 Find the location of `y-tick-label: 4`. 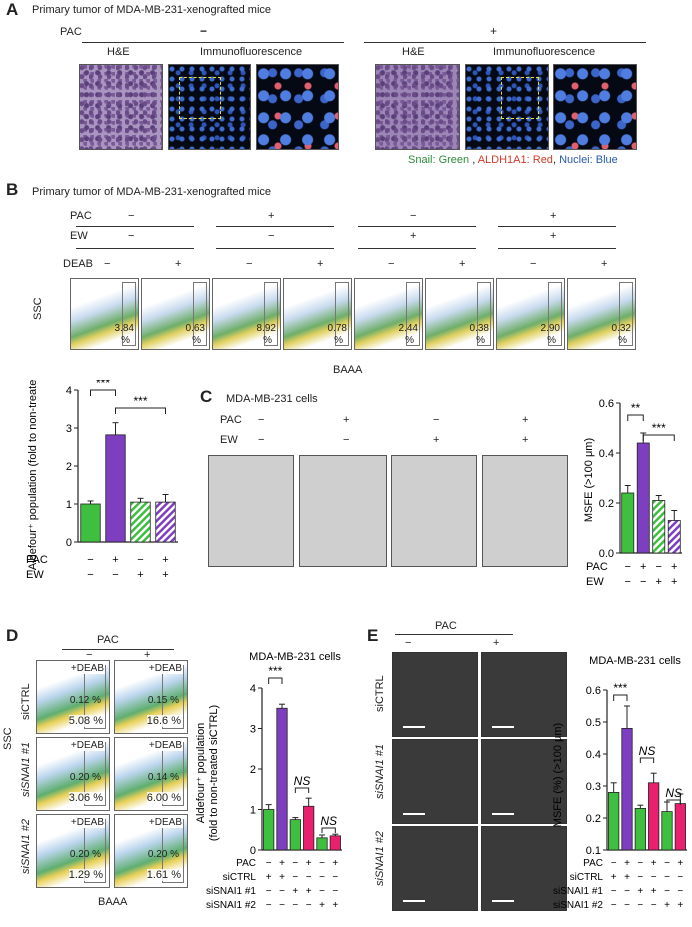

y-tick-label: 4 is located at coordinates (253, 689).